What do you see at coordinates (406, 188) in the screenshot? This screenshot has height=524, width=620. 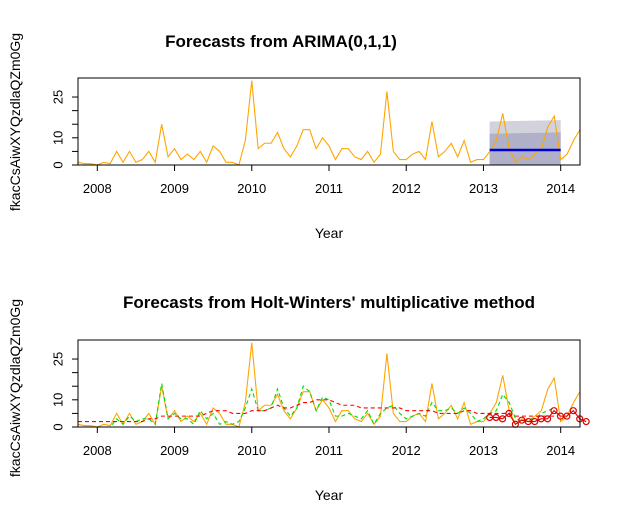 I see `arima-x-tick-label: 2012` at bounding box center [406, 188].